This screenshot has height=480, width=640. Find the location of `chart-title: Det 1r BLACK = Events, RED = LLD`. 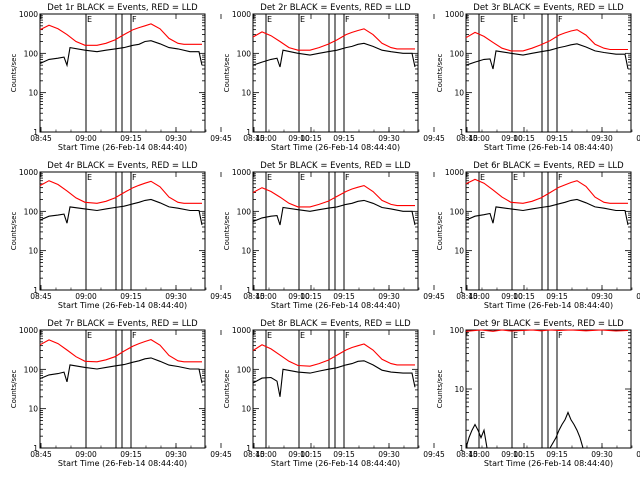

chart-title: Det 1r BLACK = Events, RED = LLD is located at coordinates (122, 8).